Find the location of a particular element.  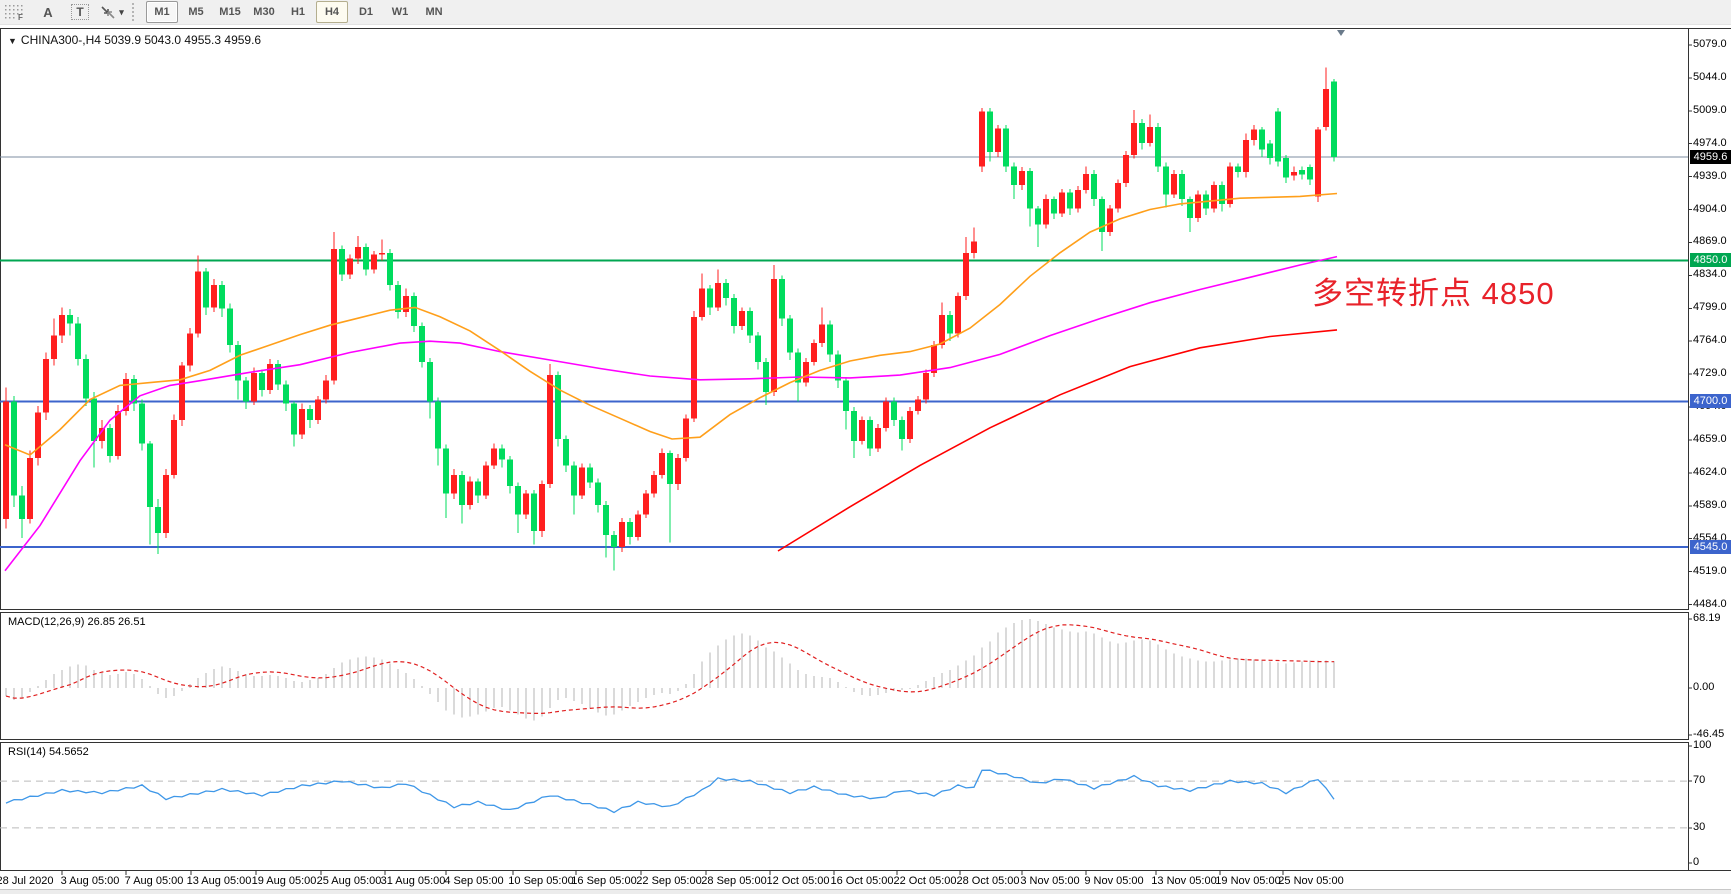

time-axis-label: 25 Nov 05:00 is located at coordinates (1311, 881).